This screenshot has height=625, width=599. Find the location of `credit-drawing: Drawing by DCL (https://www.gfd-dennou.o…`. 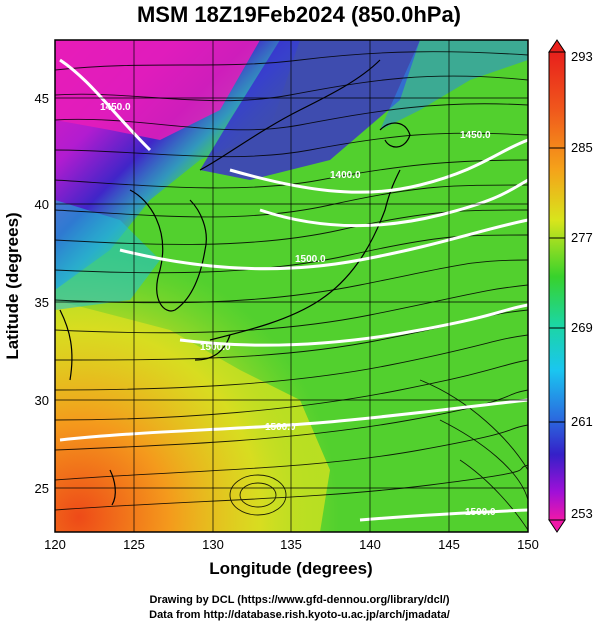

credit-drawing: Drawing by DCL (https://www.gfd-dennou.o… is located at coordinates (299, 600).